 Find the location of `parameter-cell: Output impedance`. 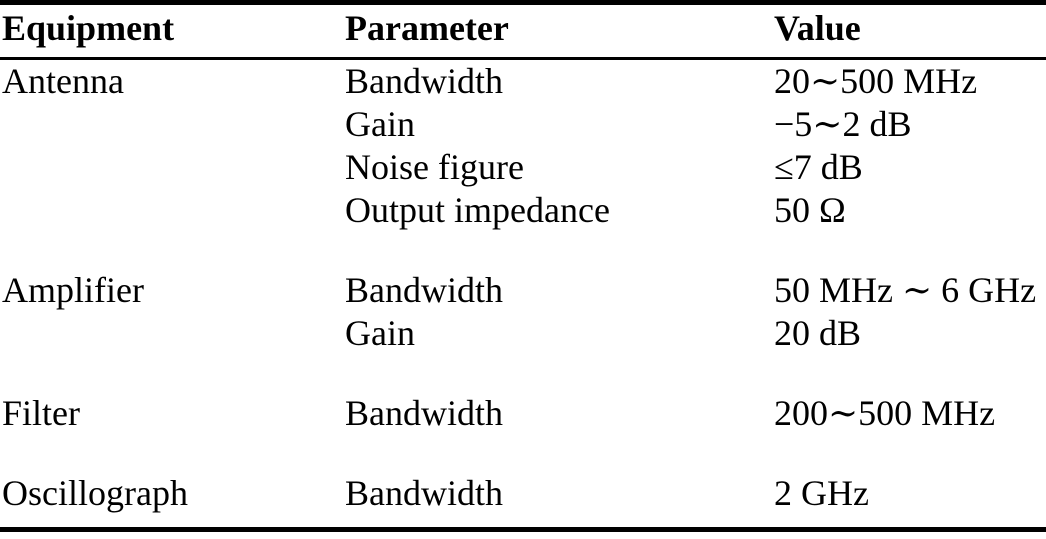

parameter-cell: Output impedance is located at coordinates (477, 210).